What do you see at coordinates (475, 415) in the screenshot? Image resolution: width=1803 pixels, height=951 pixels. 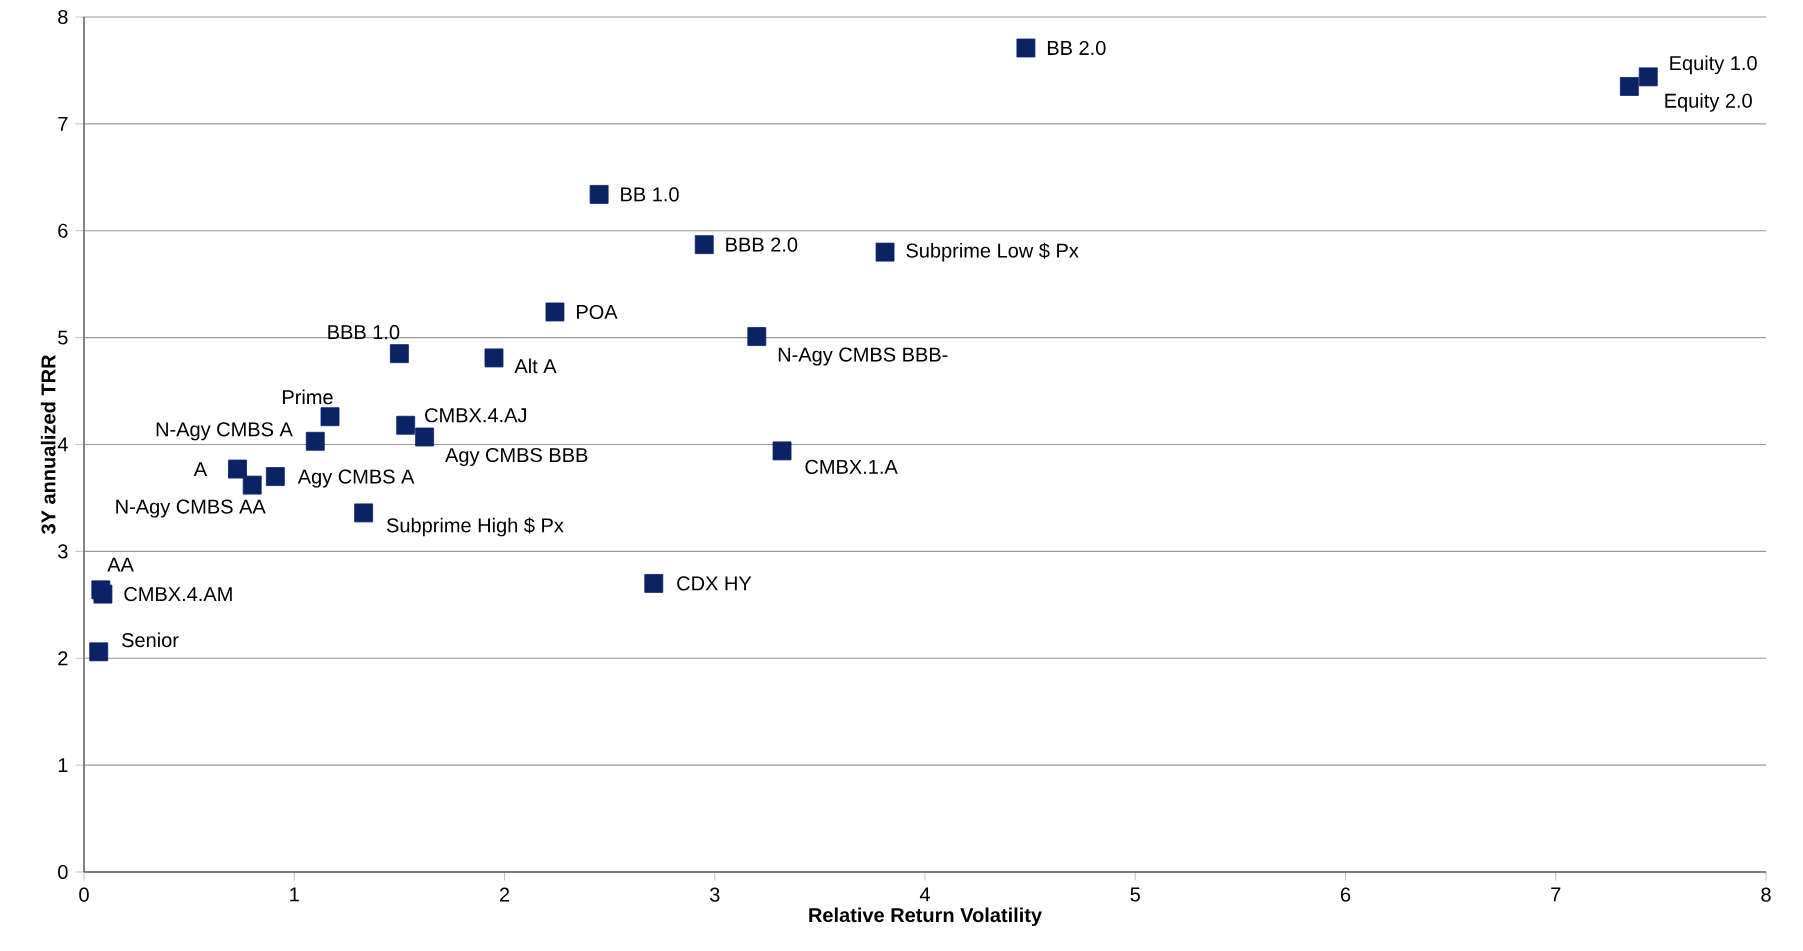 I see `annotation: CMBX.4.AJ` at bounding box center [475, 415].